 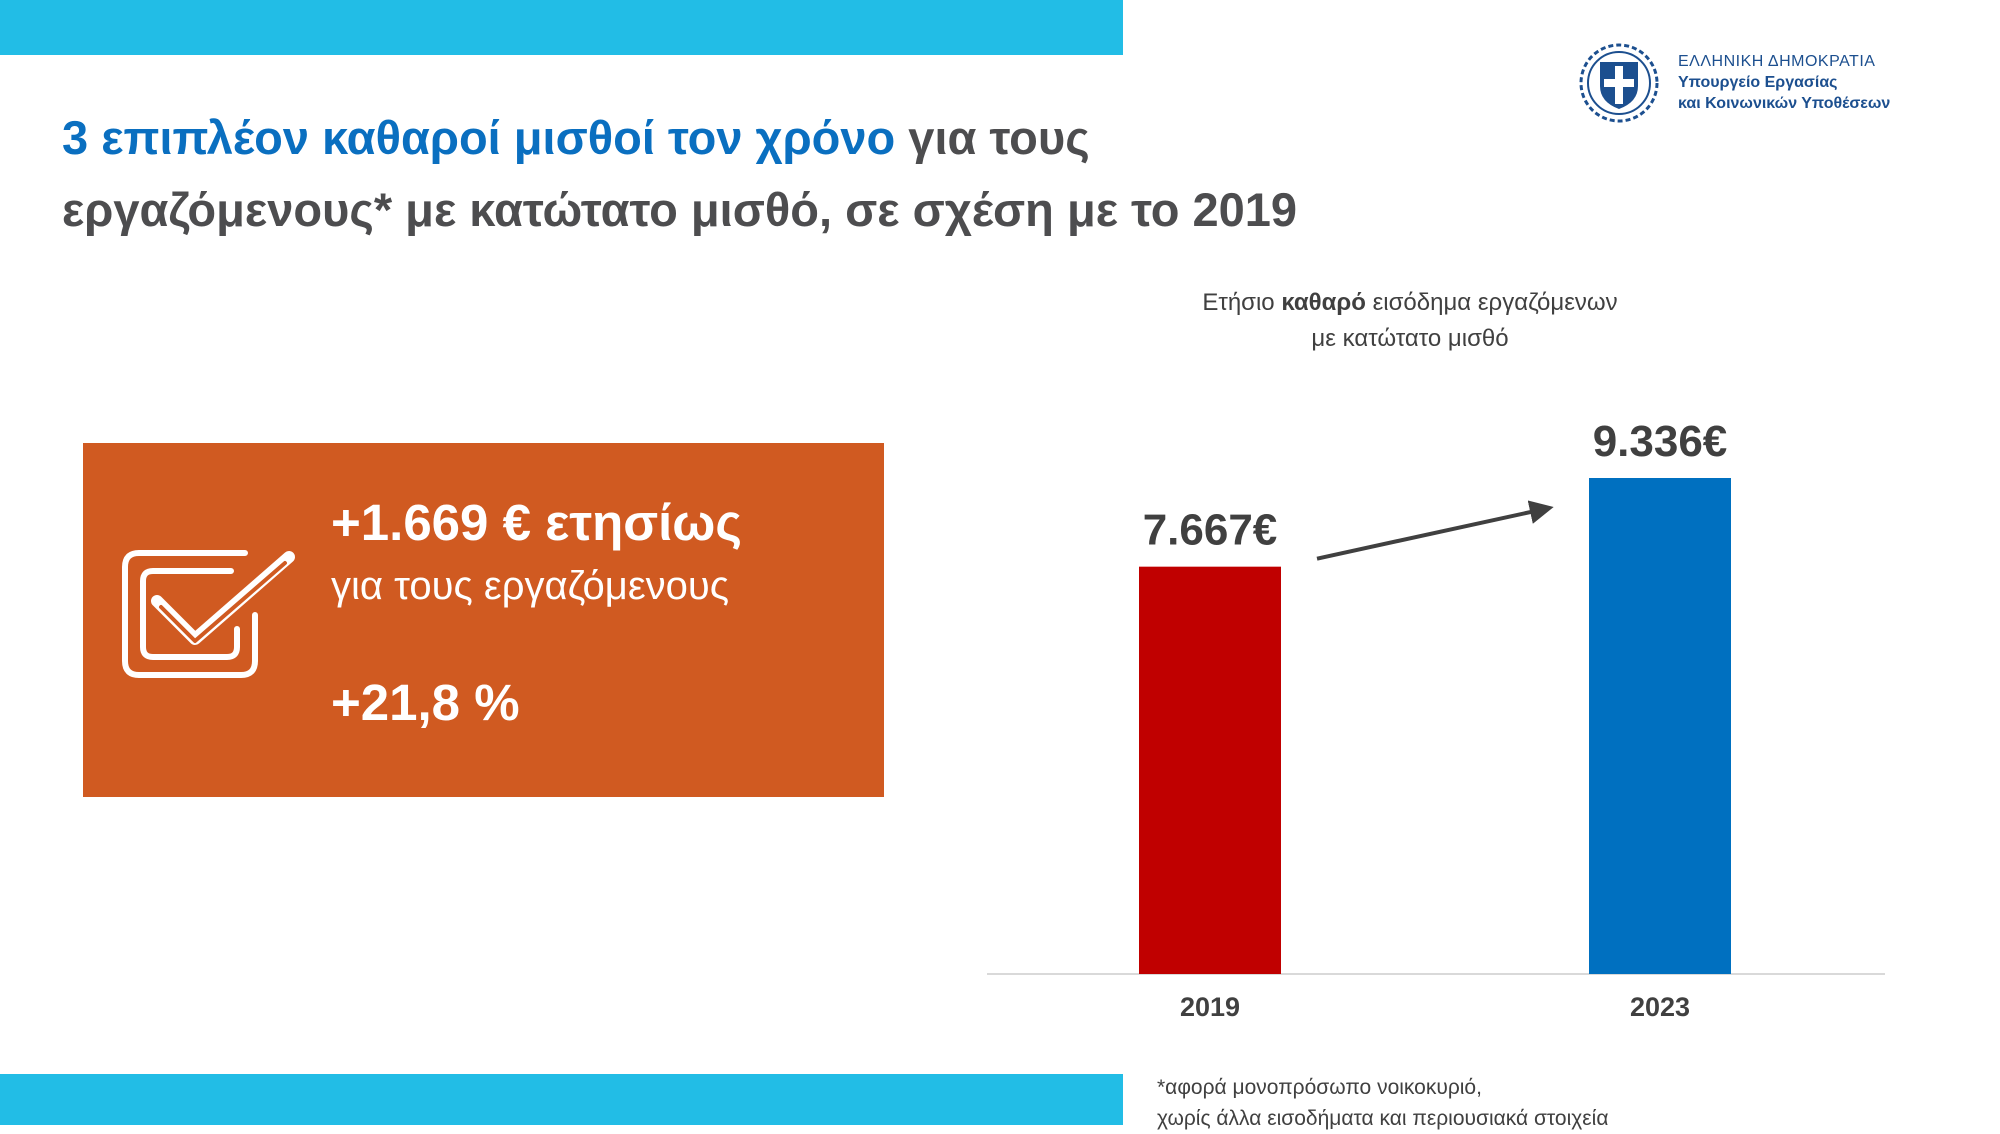 What do you see at coordinates (1777, 61) in the screenshot?
I see `org-country: ΕΛΛΗΝΙΚΗ ΔΗΜΟΚΡΑΤΙΑ` at bounding box center [1777, 61].